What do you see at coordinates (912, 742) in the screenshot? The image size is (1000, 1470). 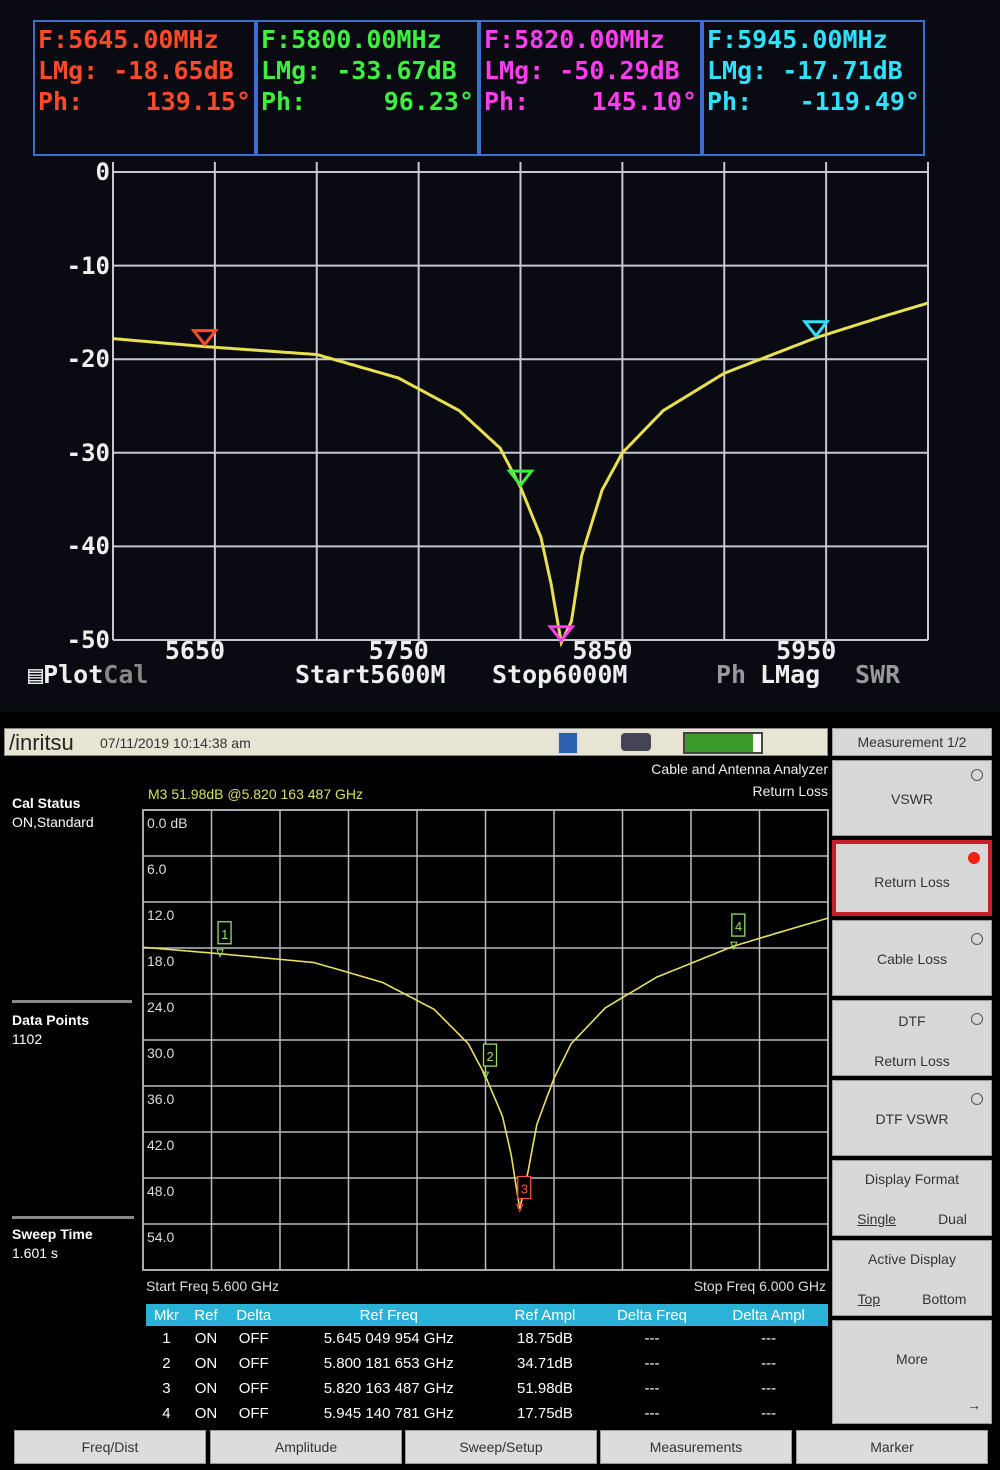 I see `menu-title: Measurement 1/2` at bounding box center [912, 742].